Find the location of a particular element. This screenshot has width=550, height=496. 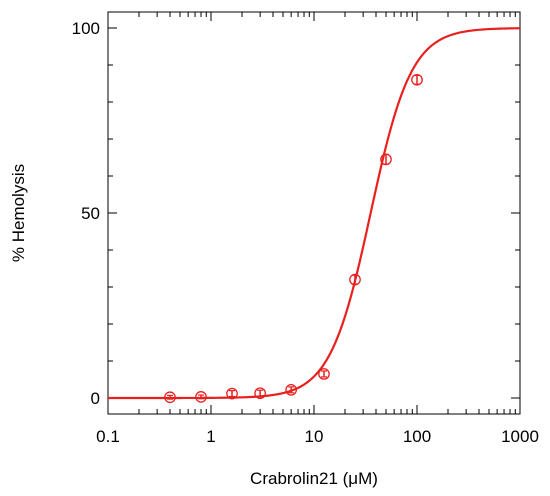

y-tick-label: 50 is located at coordinates (90, 213).